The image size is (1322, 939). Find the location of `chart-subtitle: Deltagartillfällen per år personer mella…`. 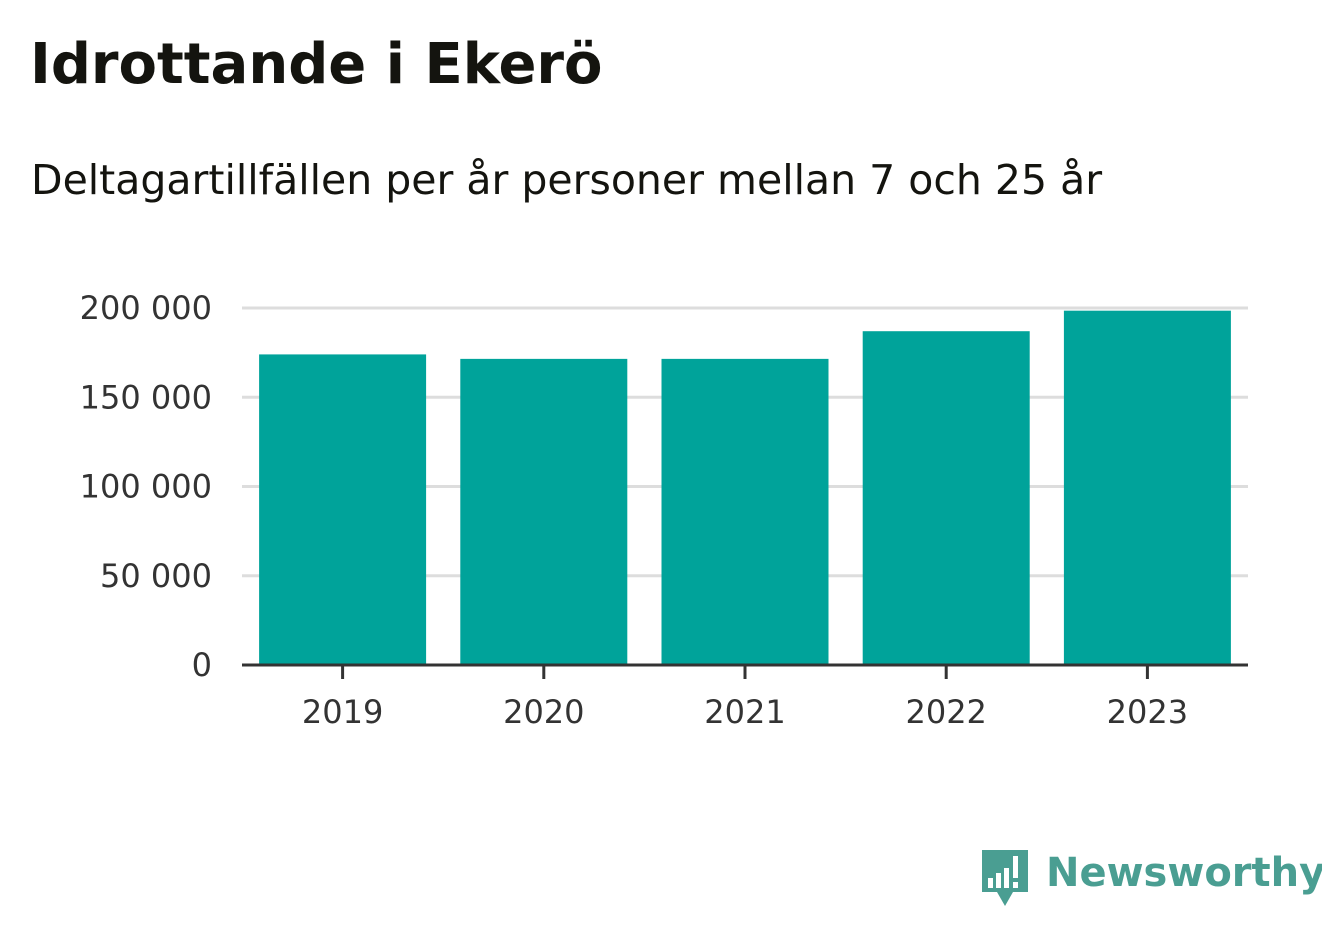

chart-subtitle: Deltagartillfällen per år personer mella… is located at coordinates (567, 180).